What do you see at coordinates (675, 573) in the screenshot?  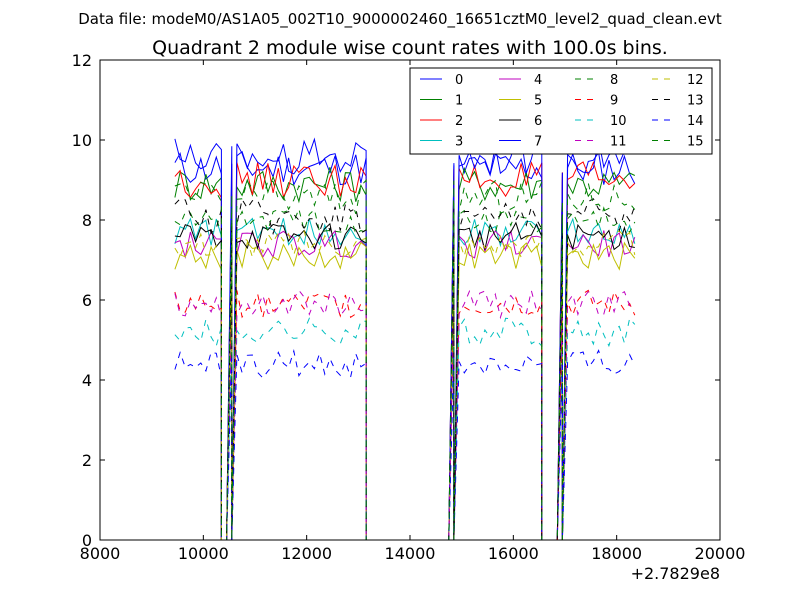 I see `x-offset-label: +2.7829e8` at bounding box center [675, 573].